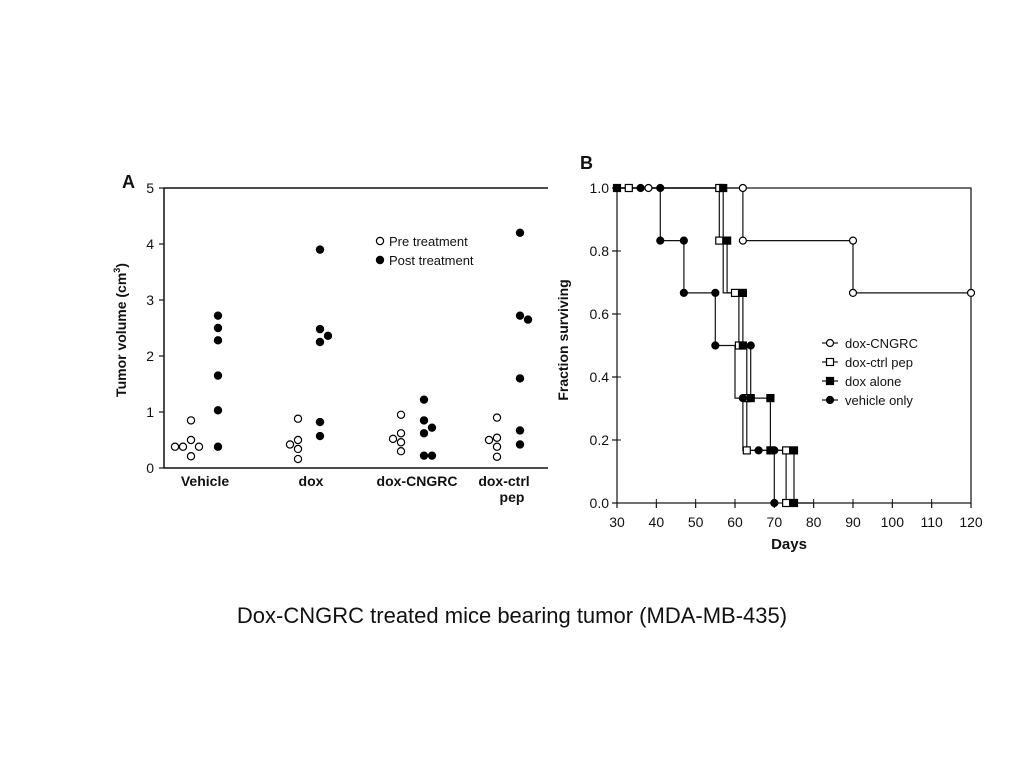 Image resolution: width=1024 pixels, height=768 pixels. Describe the element at coordinates (893, 522) in the screenshot. I see `panel-b-x-tick-label: 100` at that location.